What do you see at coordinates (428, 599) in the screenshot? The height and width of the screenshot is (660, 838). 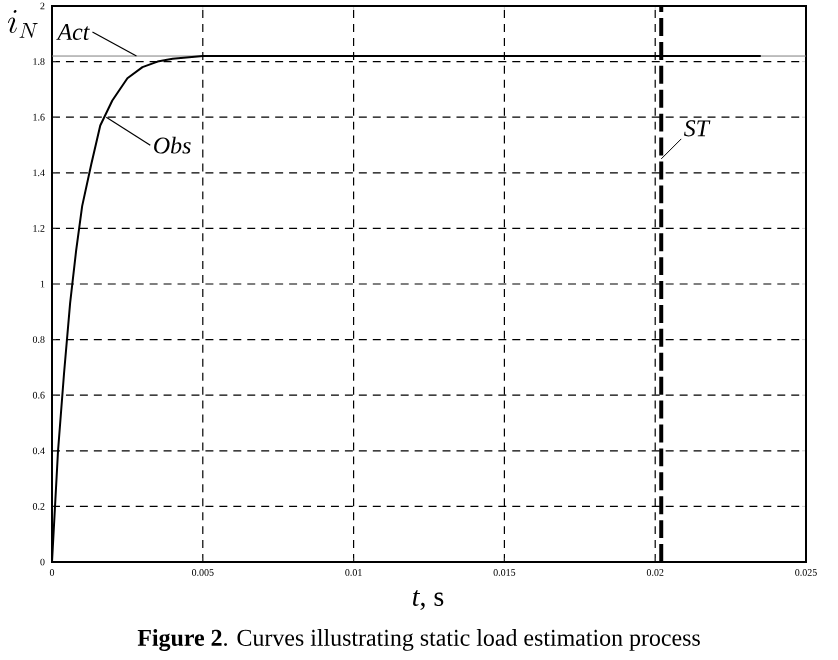 I see `x-axis-title: t, s` at bounding box center [428, 599].